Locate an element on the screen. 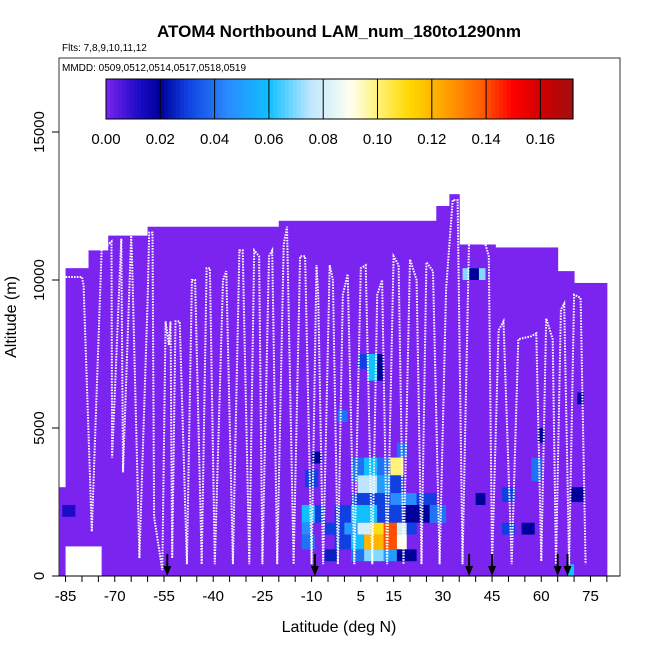 The width and height of the screenshot is (650, 650). x-tick-label: -70 is located at coordinates (115, 596).